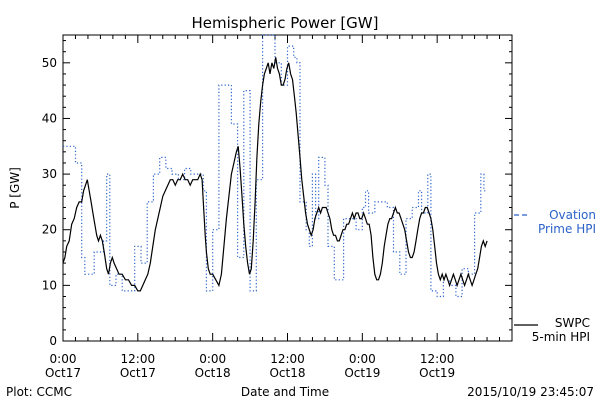 This screenshot has width=600, height=400. Describe the element at coordinates (15, 188) in the screenshot. I see `y-axis-label: P [GW]` at that location.